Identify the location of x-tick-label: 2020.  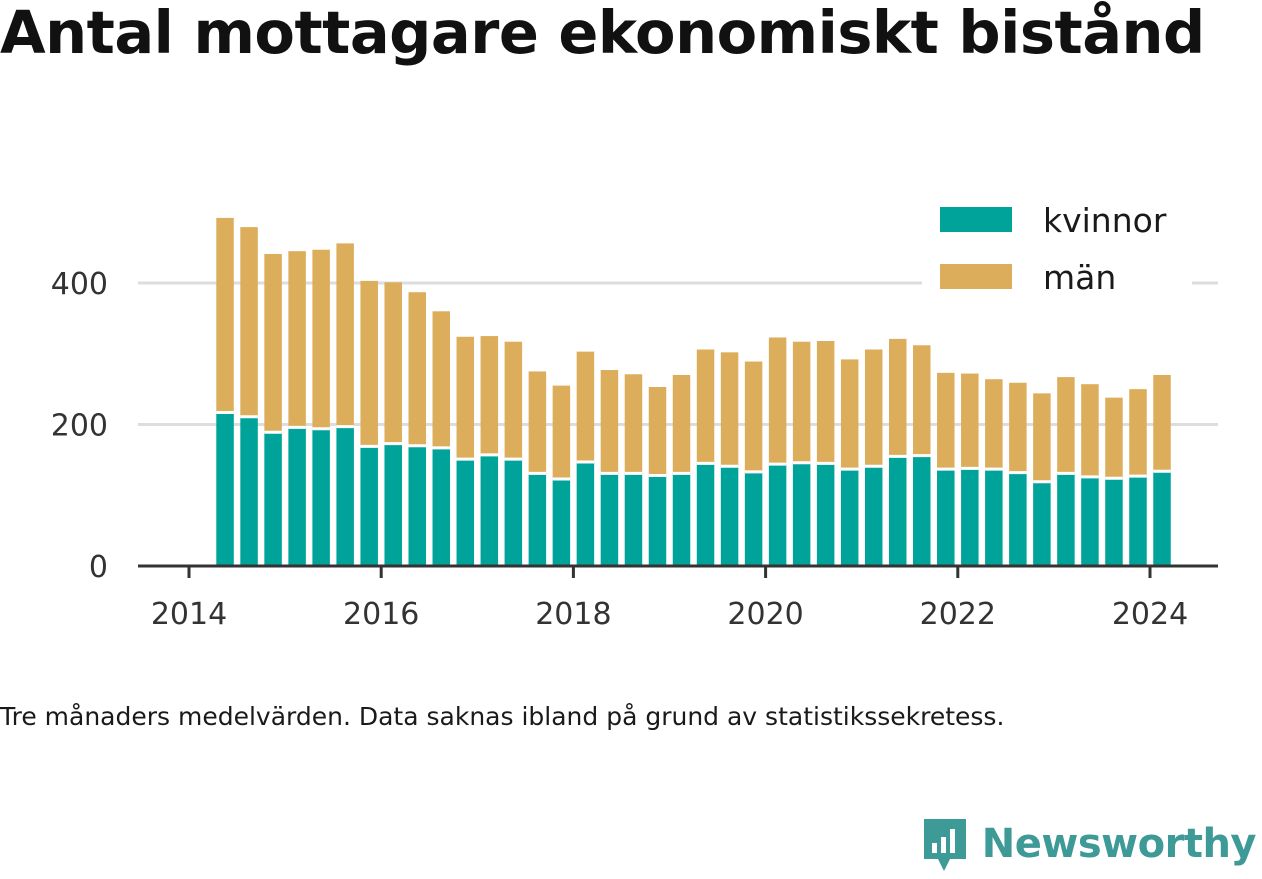
(765, 614).